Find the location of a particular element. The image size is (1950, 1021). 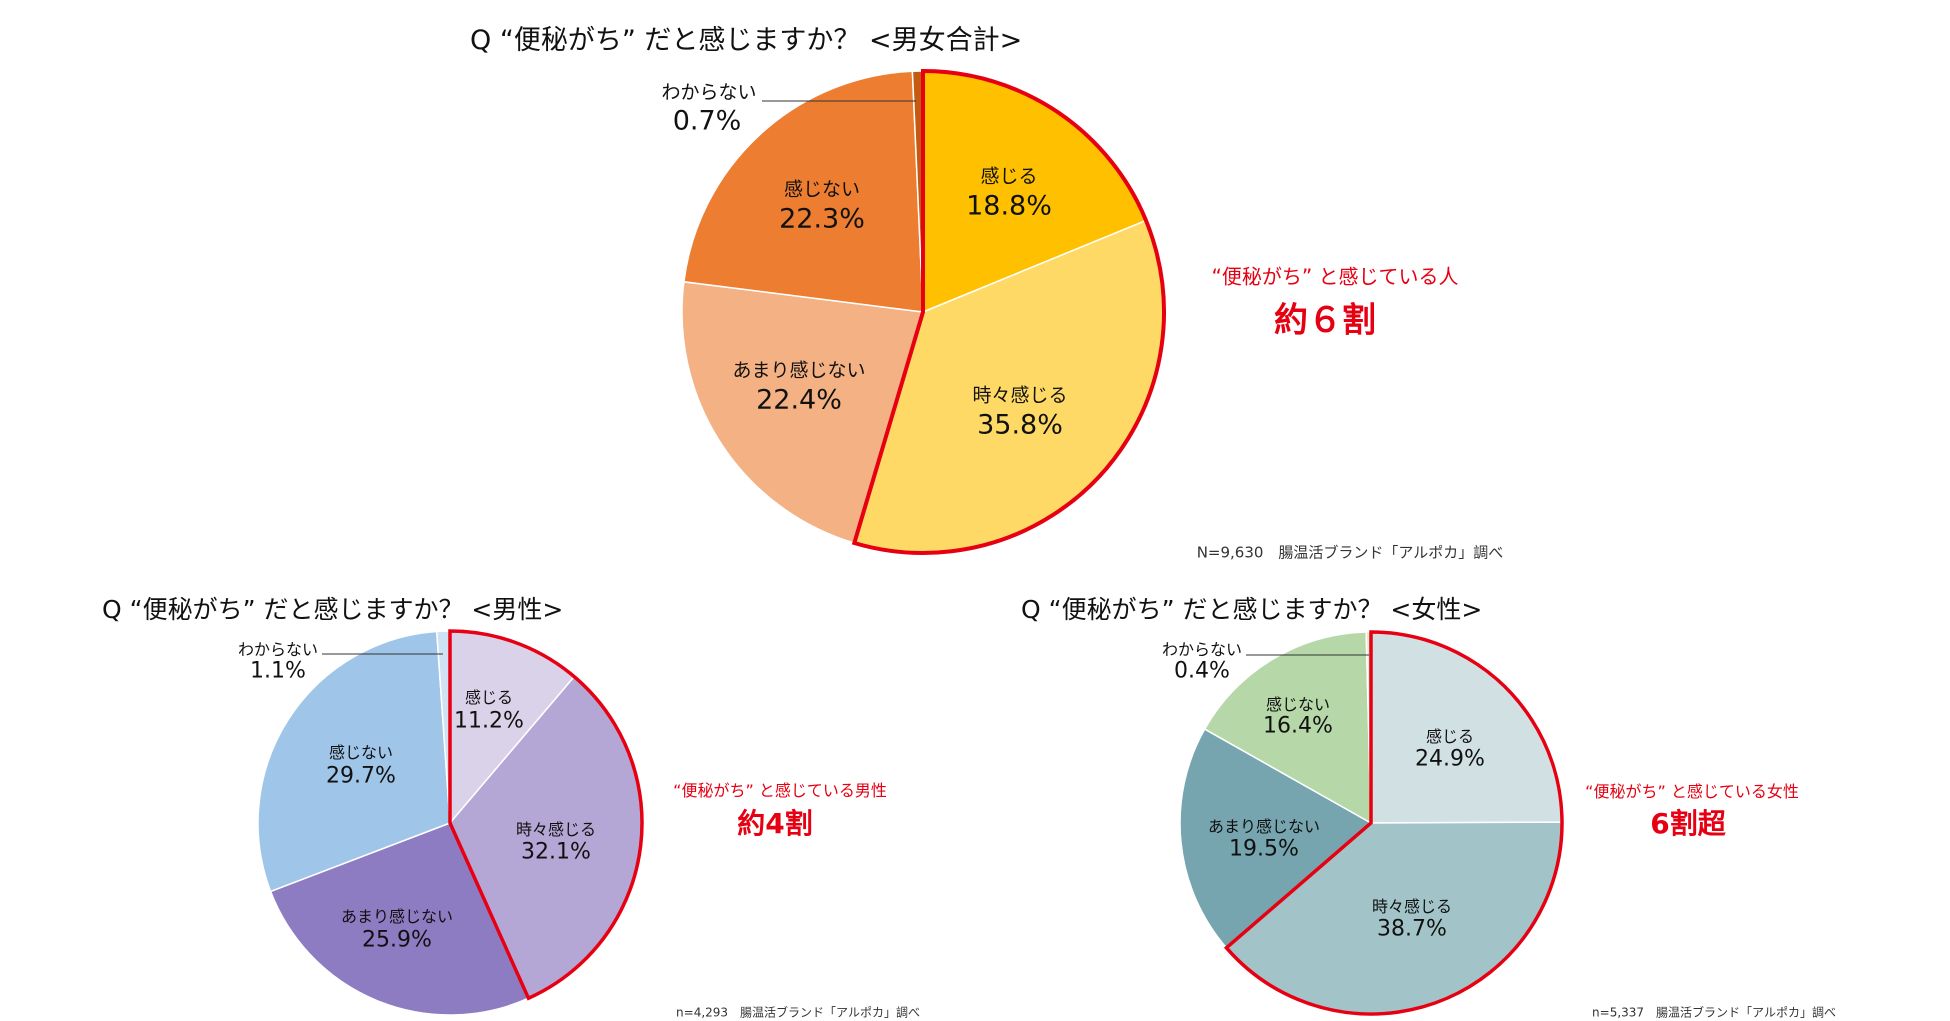

value-male-sometimes: 32.1% is located at coordinates (556, 852).